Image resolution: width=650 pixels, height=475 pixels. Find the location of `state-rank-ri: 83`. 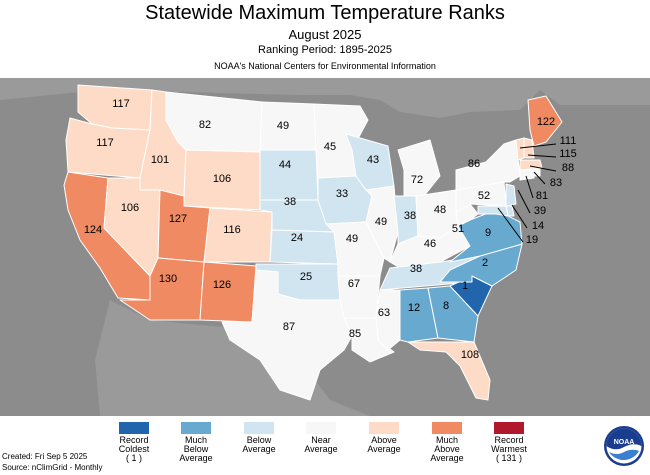

state-rank-ri: 83 is located at coordinates (556, 183).